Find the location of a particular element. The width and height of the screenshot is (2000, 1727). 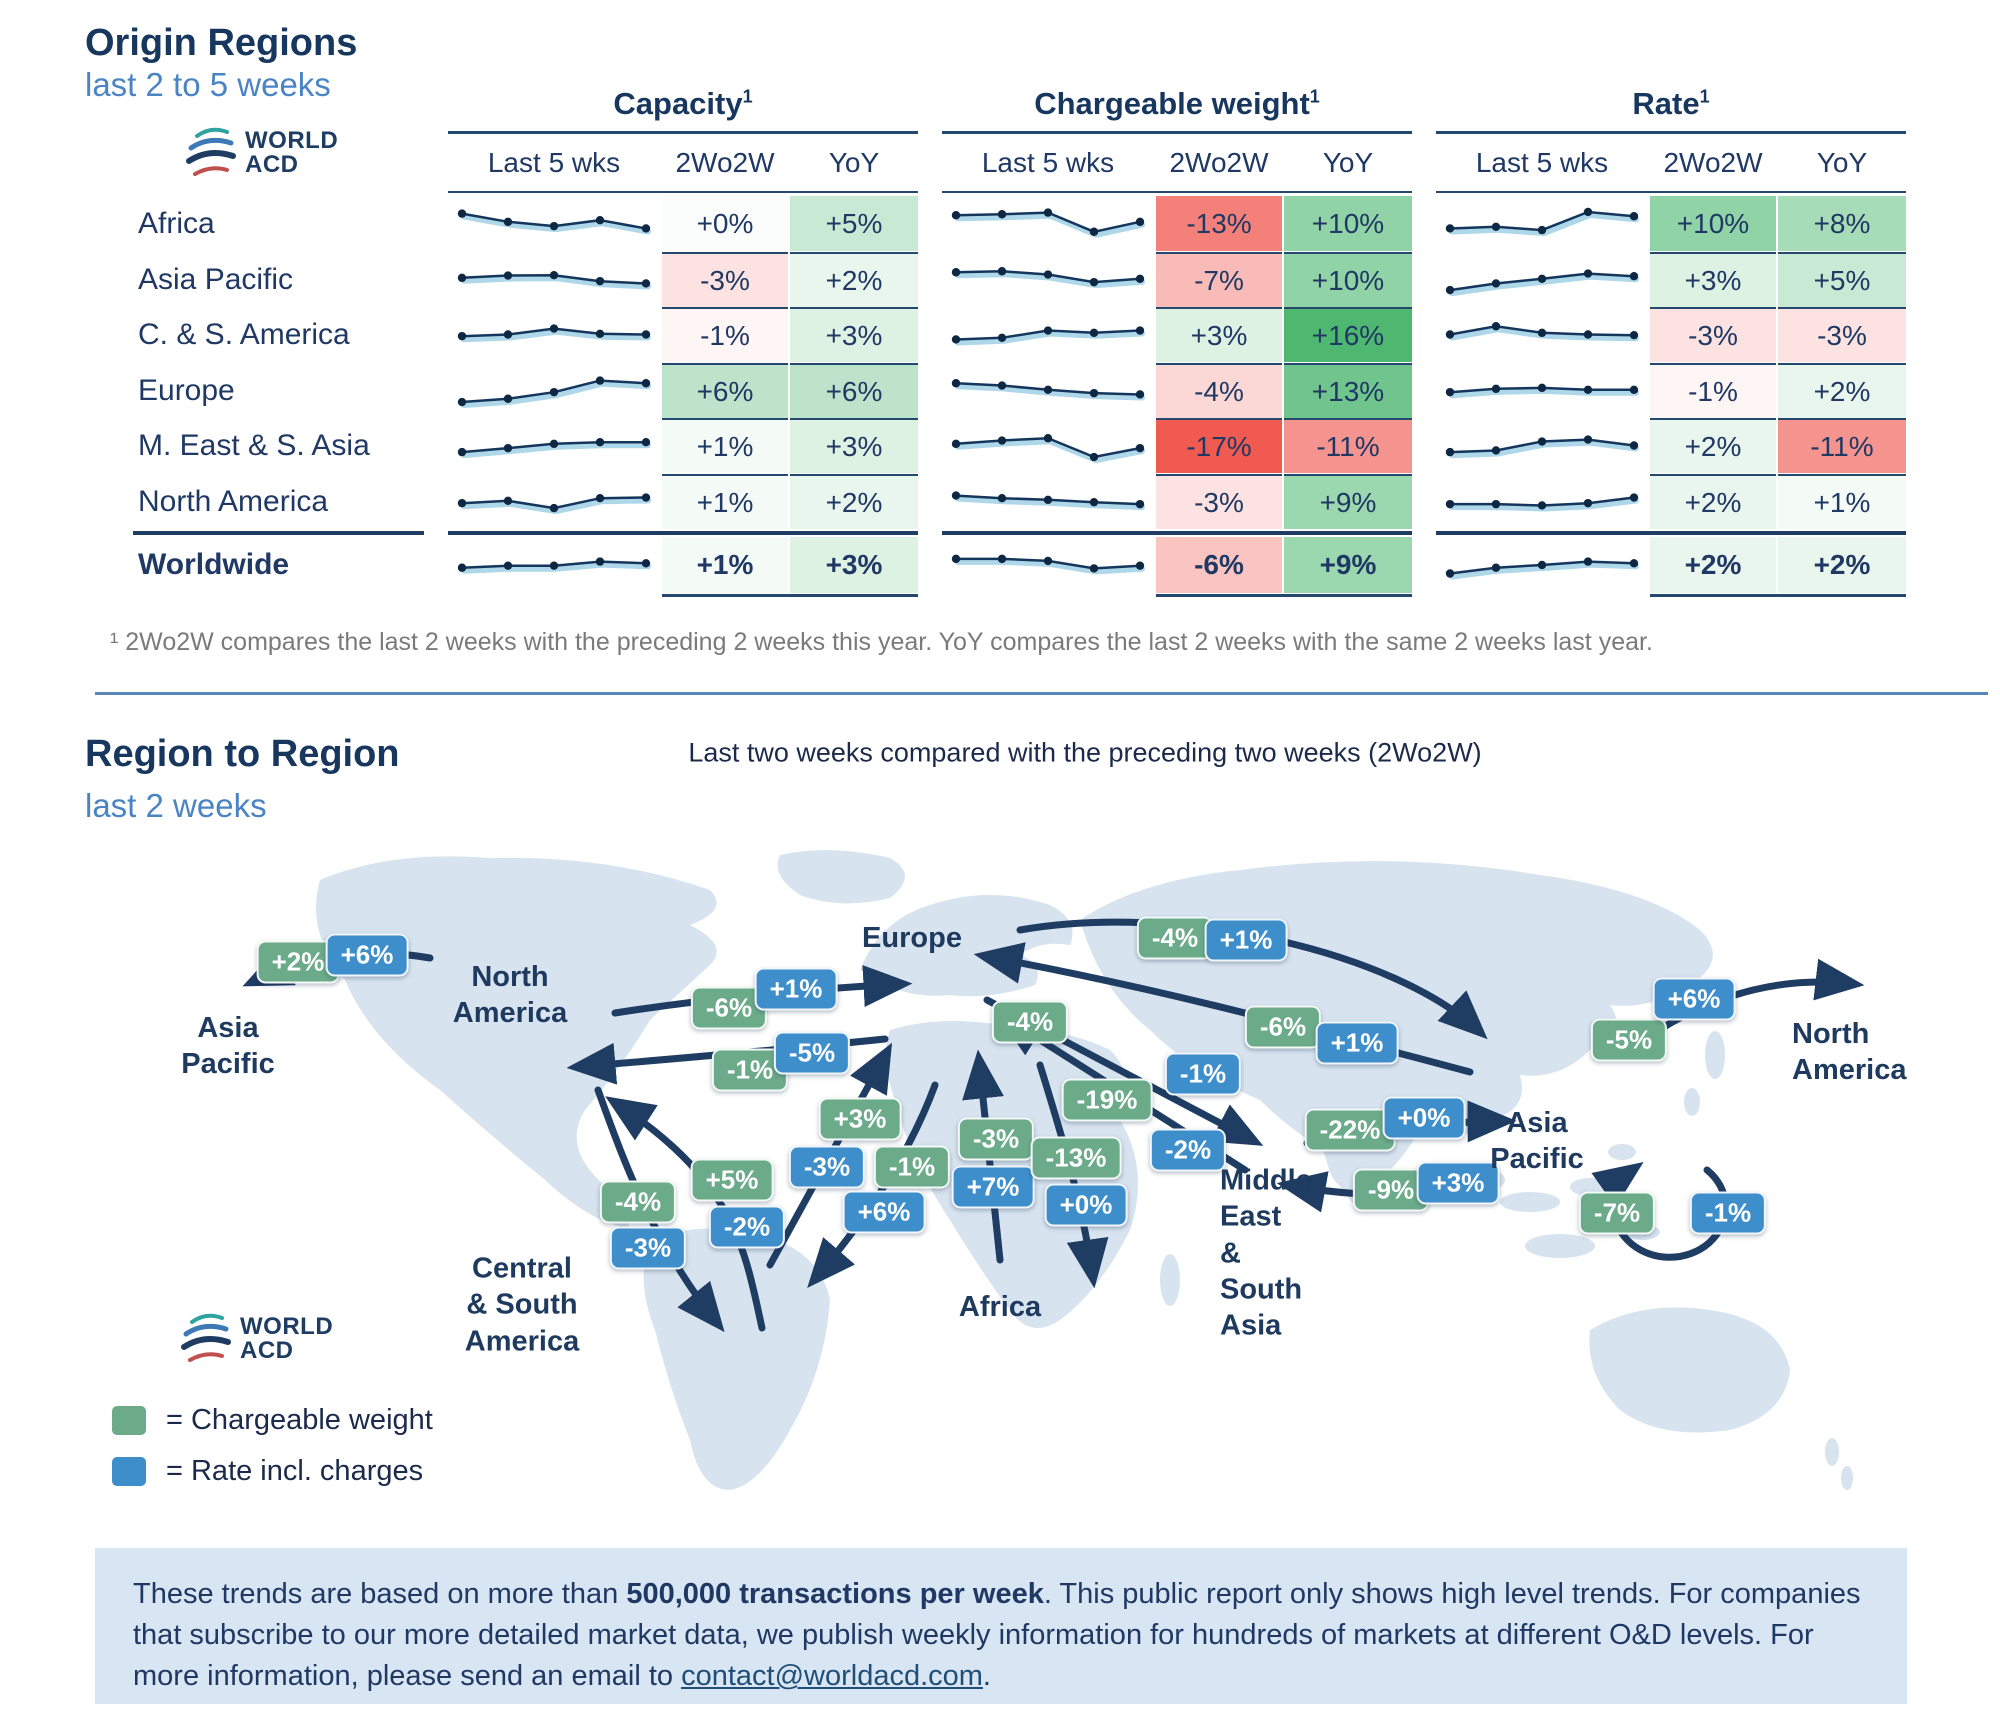

map-badge-chargeable-weight: -7% is located at coordinates (1617, 1213).